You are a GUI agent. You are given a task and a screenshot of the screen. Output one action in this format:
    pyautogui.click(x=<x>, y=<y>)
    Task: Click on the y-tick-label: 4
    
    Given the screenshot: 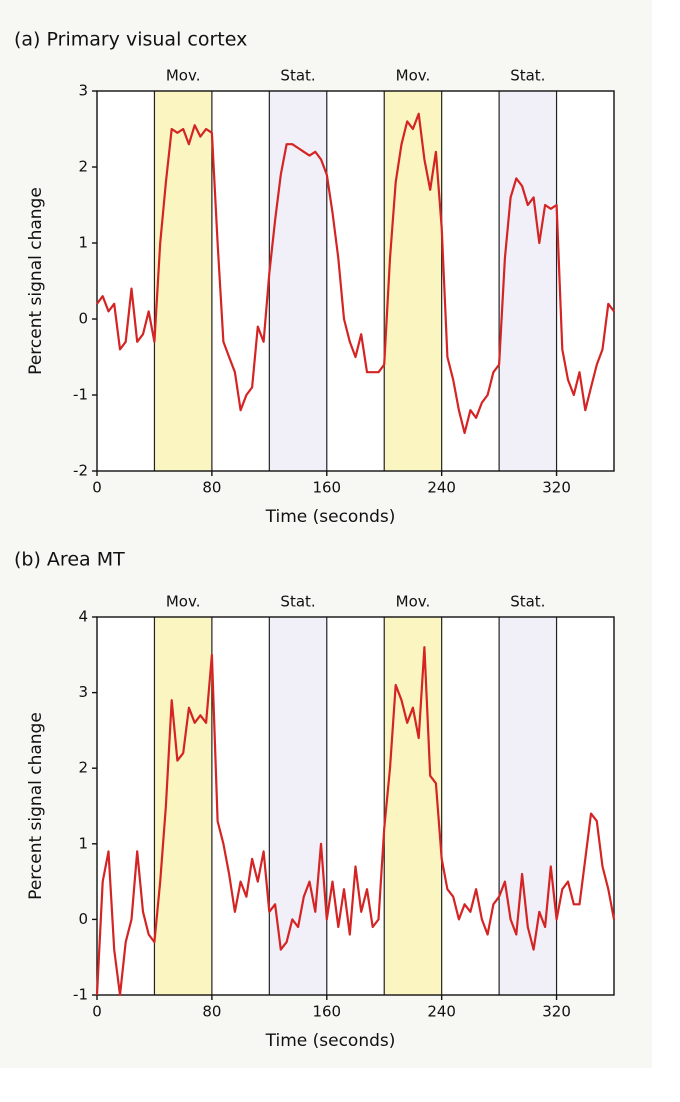 What is the action you would take?
    pyautogui.click(x=83, y=617)
    